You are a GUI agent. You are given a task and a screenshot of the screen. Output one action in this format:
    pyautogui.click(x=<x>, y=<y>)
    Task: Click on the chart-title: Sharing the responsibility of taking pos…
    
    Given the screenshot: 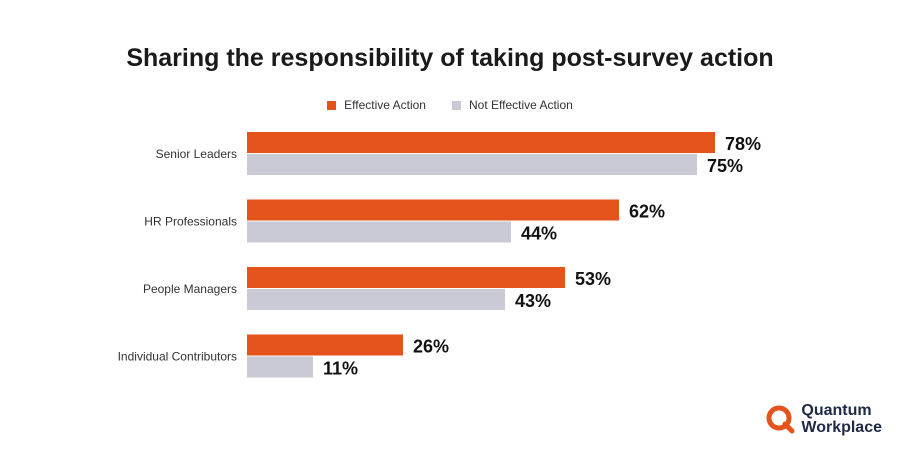 What is the action you would take?
    pyautogui.click(x=450, y=58)
    